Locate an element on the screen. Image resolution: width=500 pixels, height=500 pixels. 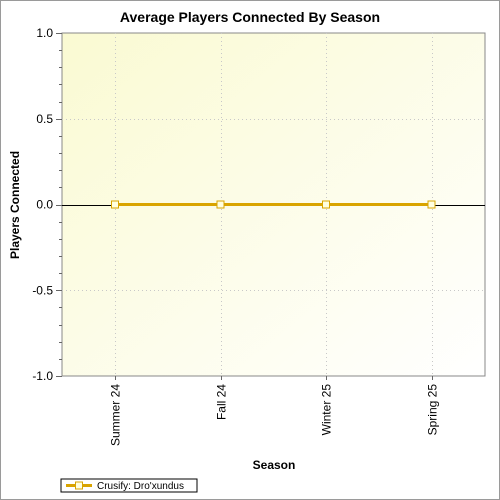
legend-series-marker is located at coordinates (79, 485).